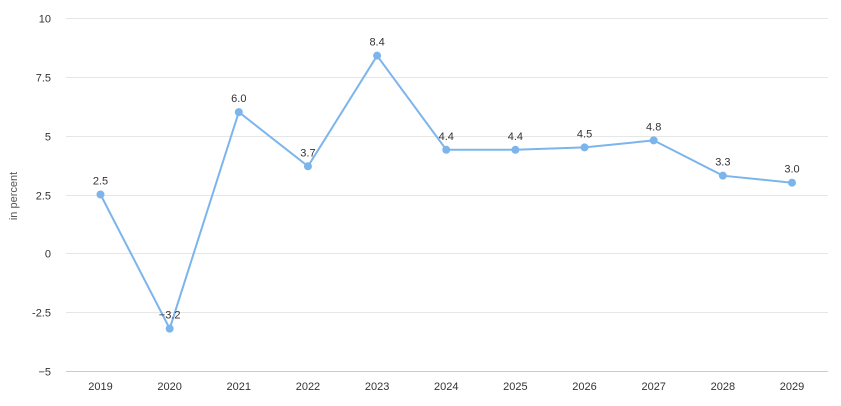 The width and height of the screenshot is (841, 406). What do you see at coordinates (584, 387) in the screenshot?
I see `x-tick-label: 2026` at bounding box center [584, 387].